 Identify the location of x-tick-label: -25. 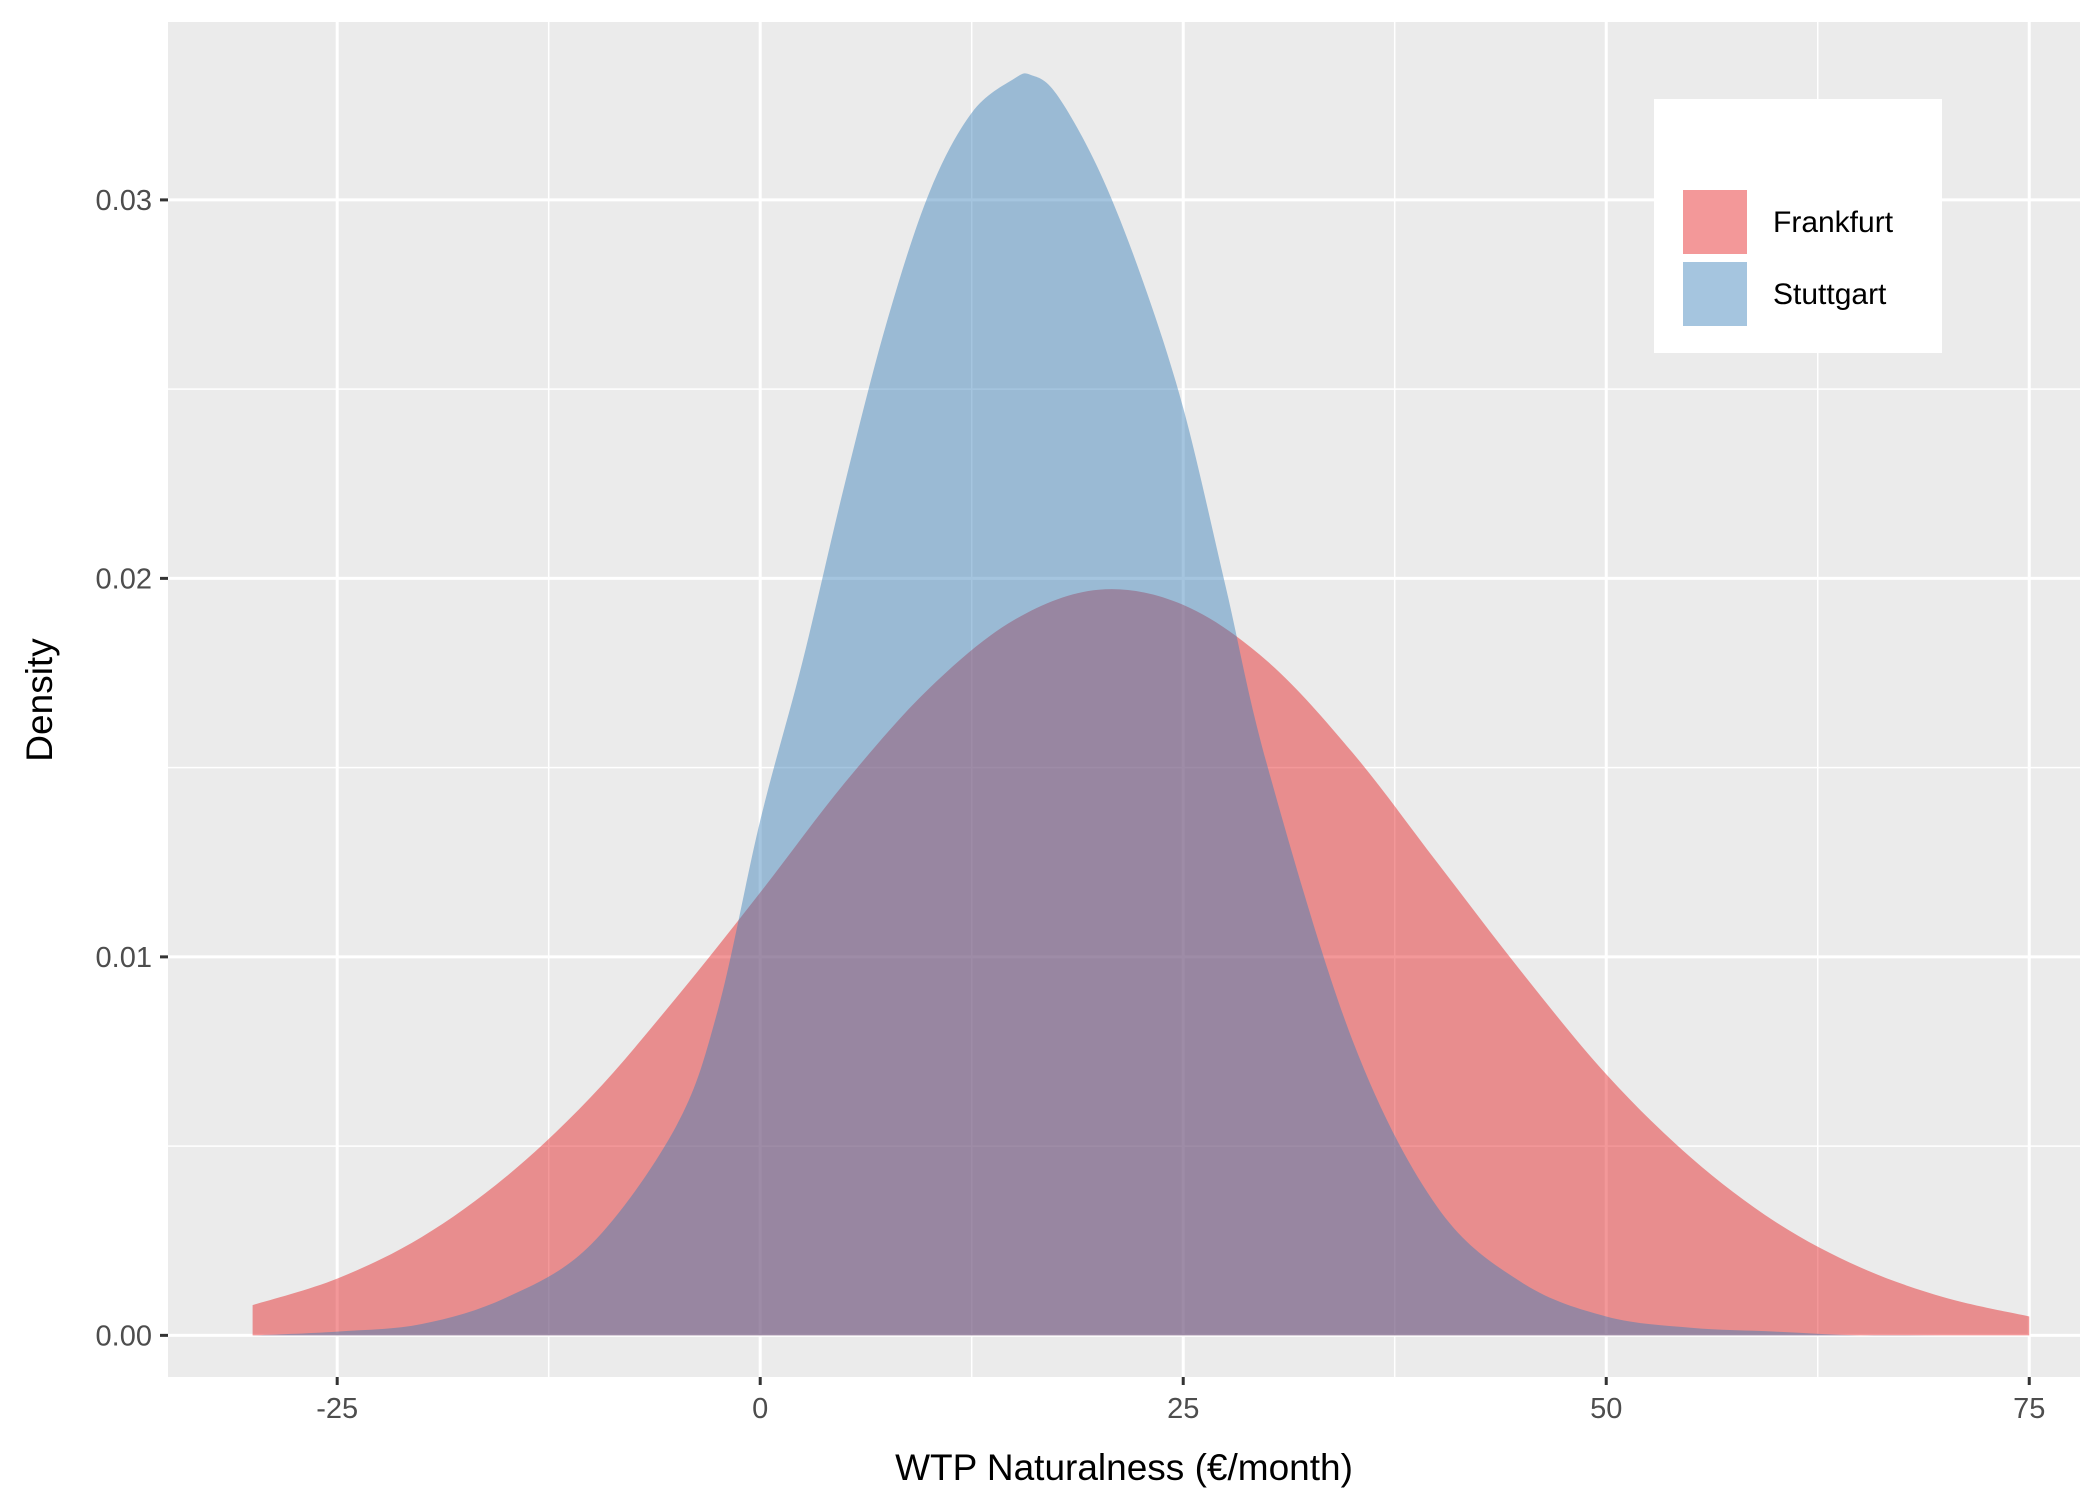
(337, 1409).